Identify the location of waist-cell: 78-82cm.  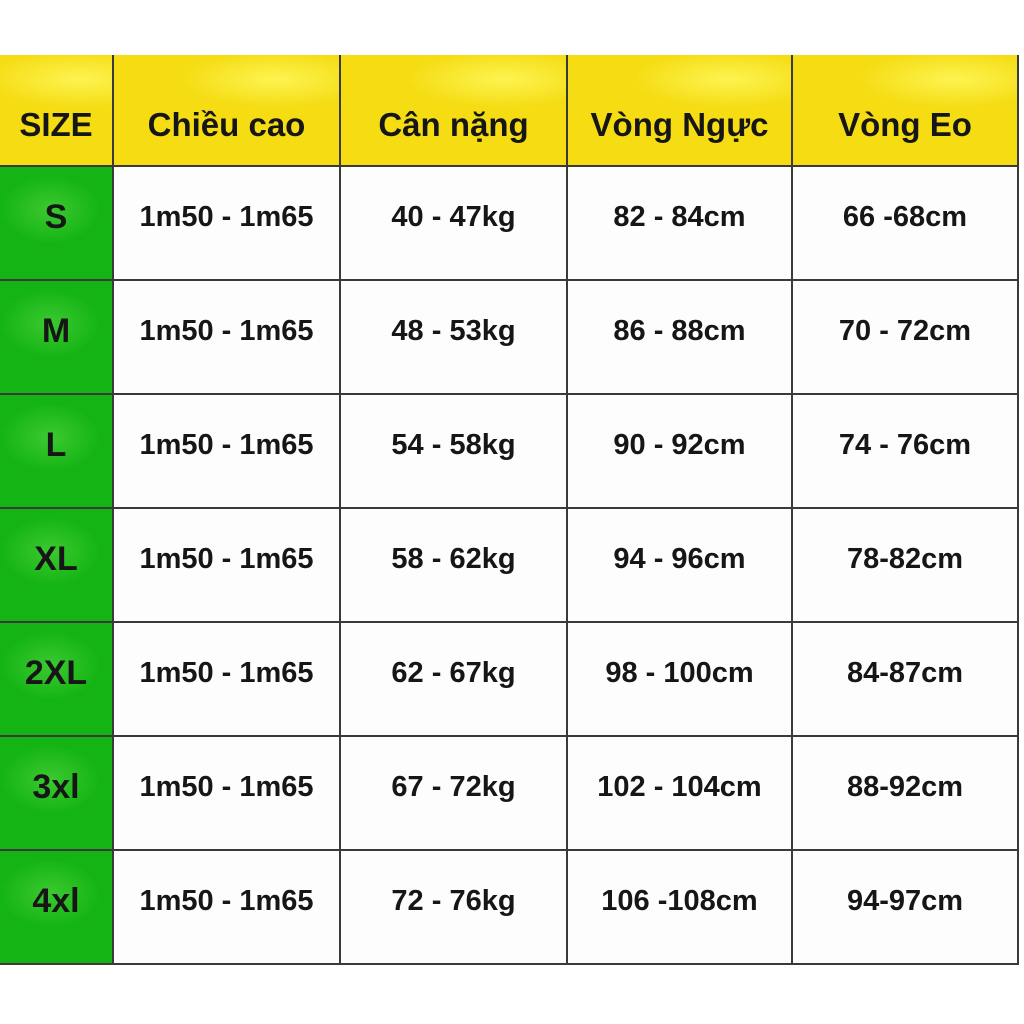
(906, 566).